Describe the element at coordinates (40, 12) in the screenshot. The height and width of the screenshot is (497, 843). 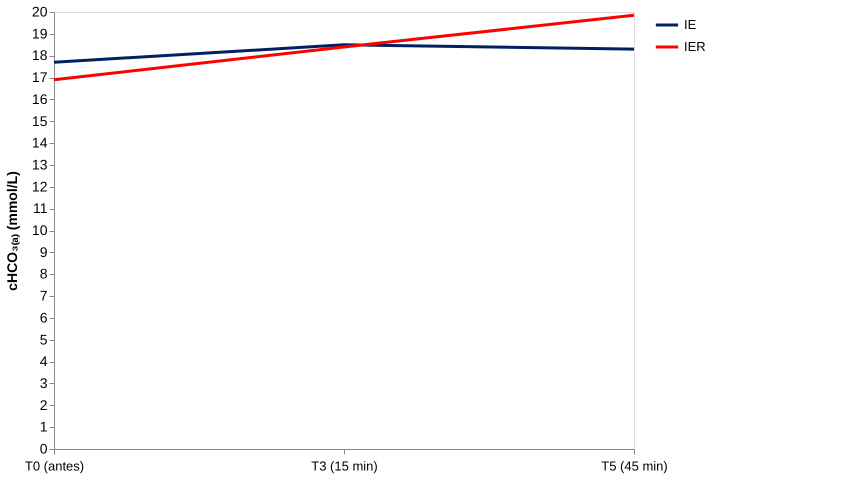
I see `y-tick-label: 20` at that location.